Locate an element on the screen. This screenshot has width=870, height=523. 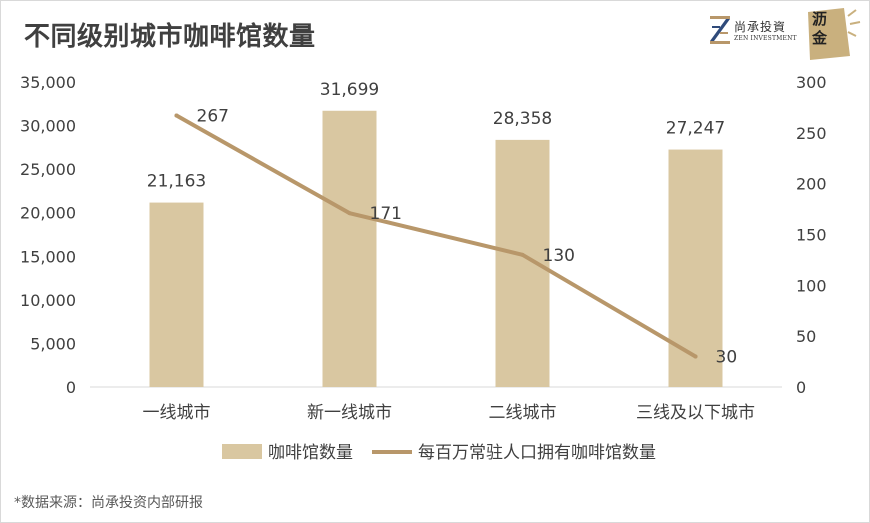
legend: 咖啡馆数量 每百万常驻人口拥有咖啡馆数量 is located at coordinates (439, 453).